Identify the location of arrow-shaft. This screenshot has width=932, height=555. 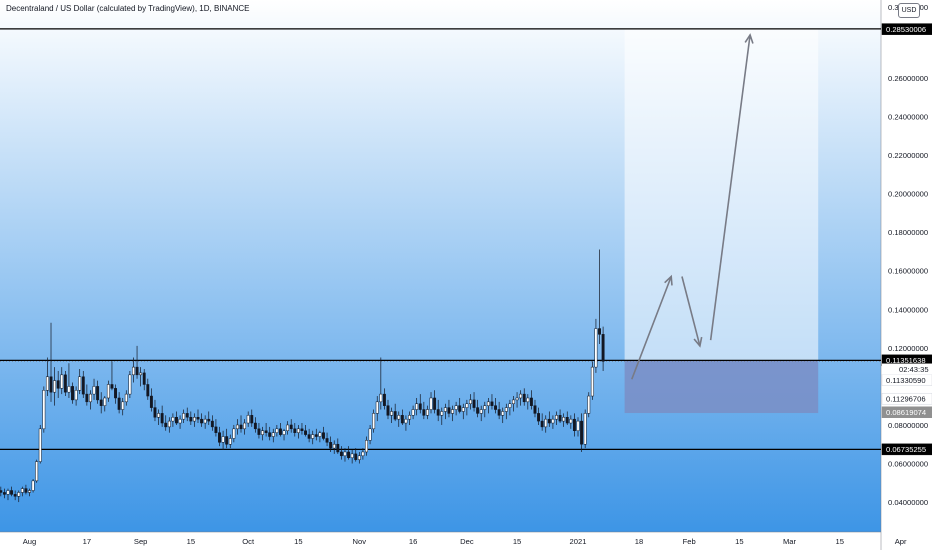
(730, 187).